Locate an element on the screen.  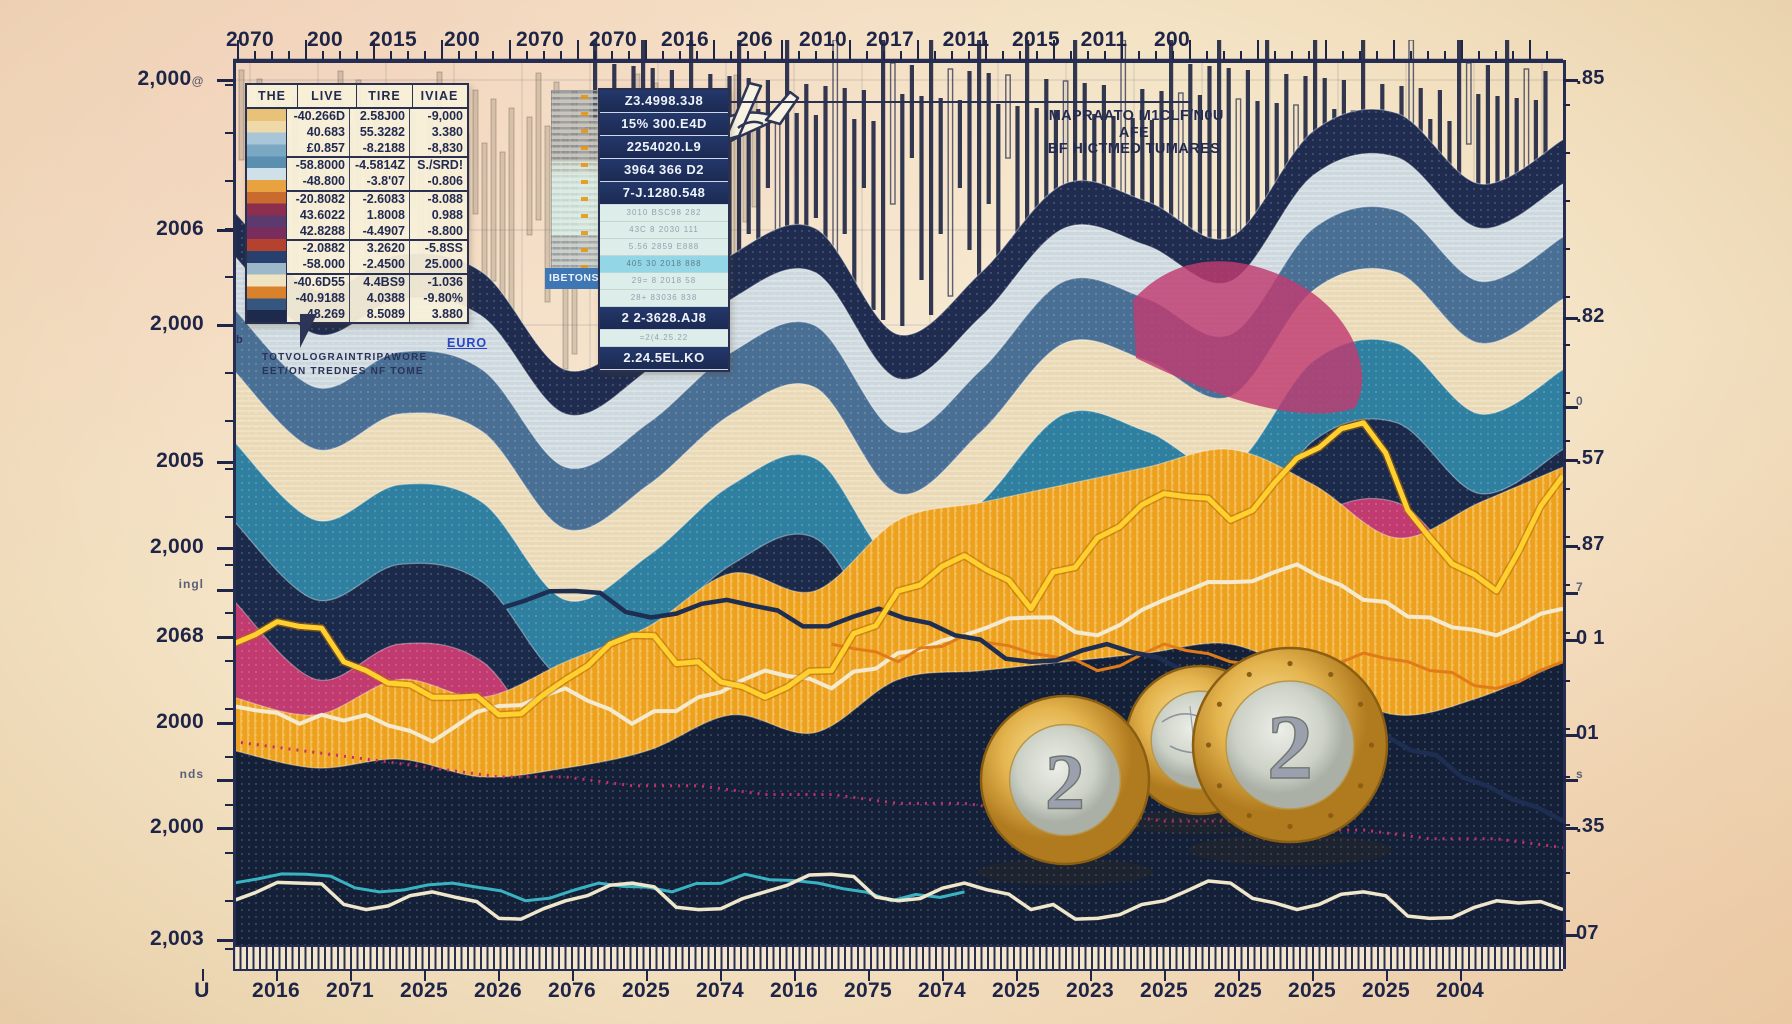
top-axis-label: 2017 is located at coordinates (890, 39).